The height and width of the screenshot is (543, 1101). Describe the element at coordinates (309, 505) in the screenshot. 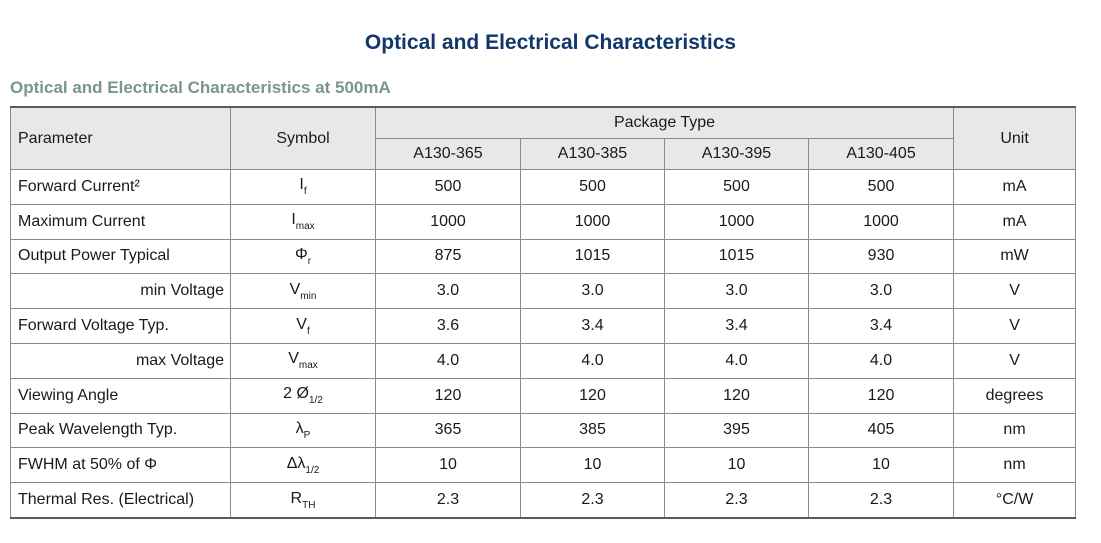

I see `symbol-subscript: TH` at that location.